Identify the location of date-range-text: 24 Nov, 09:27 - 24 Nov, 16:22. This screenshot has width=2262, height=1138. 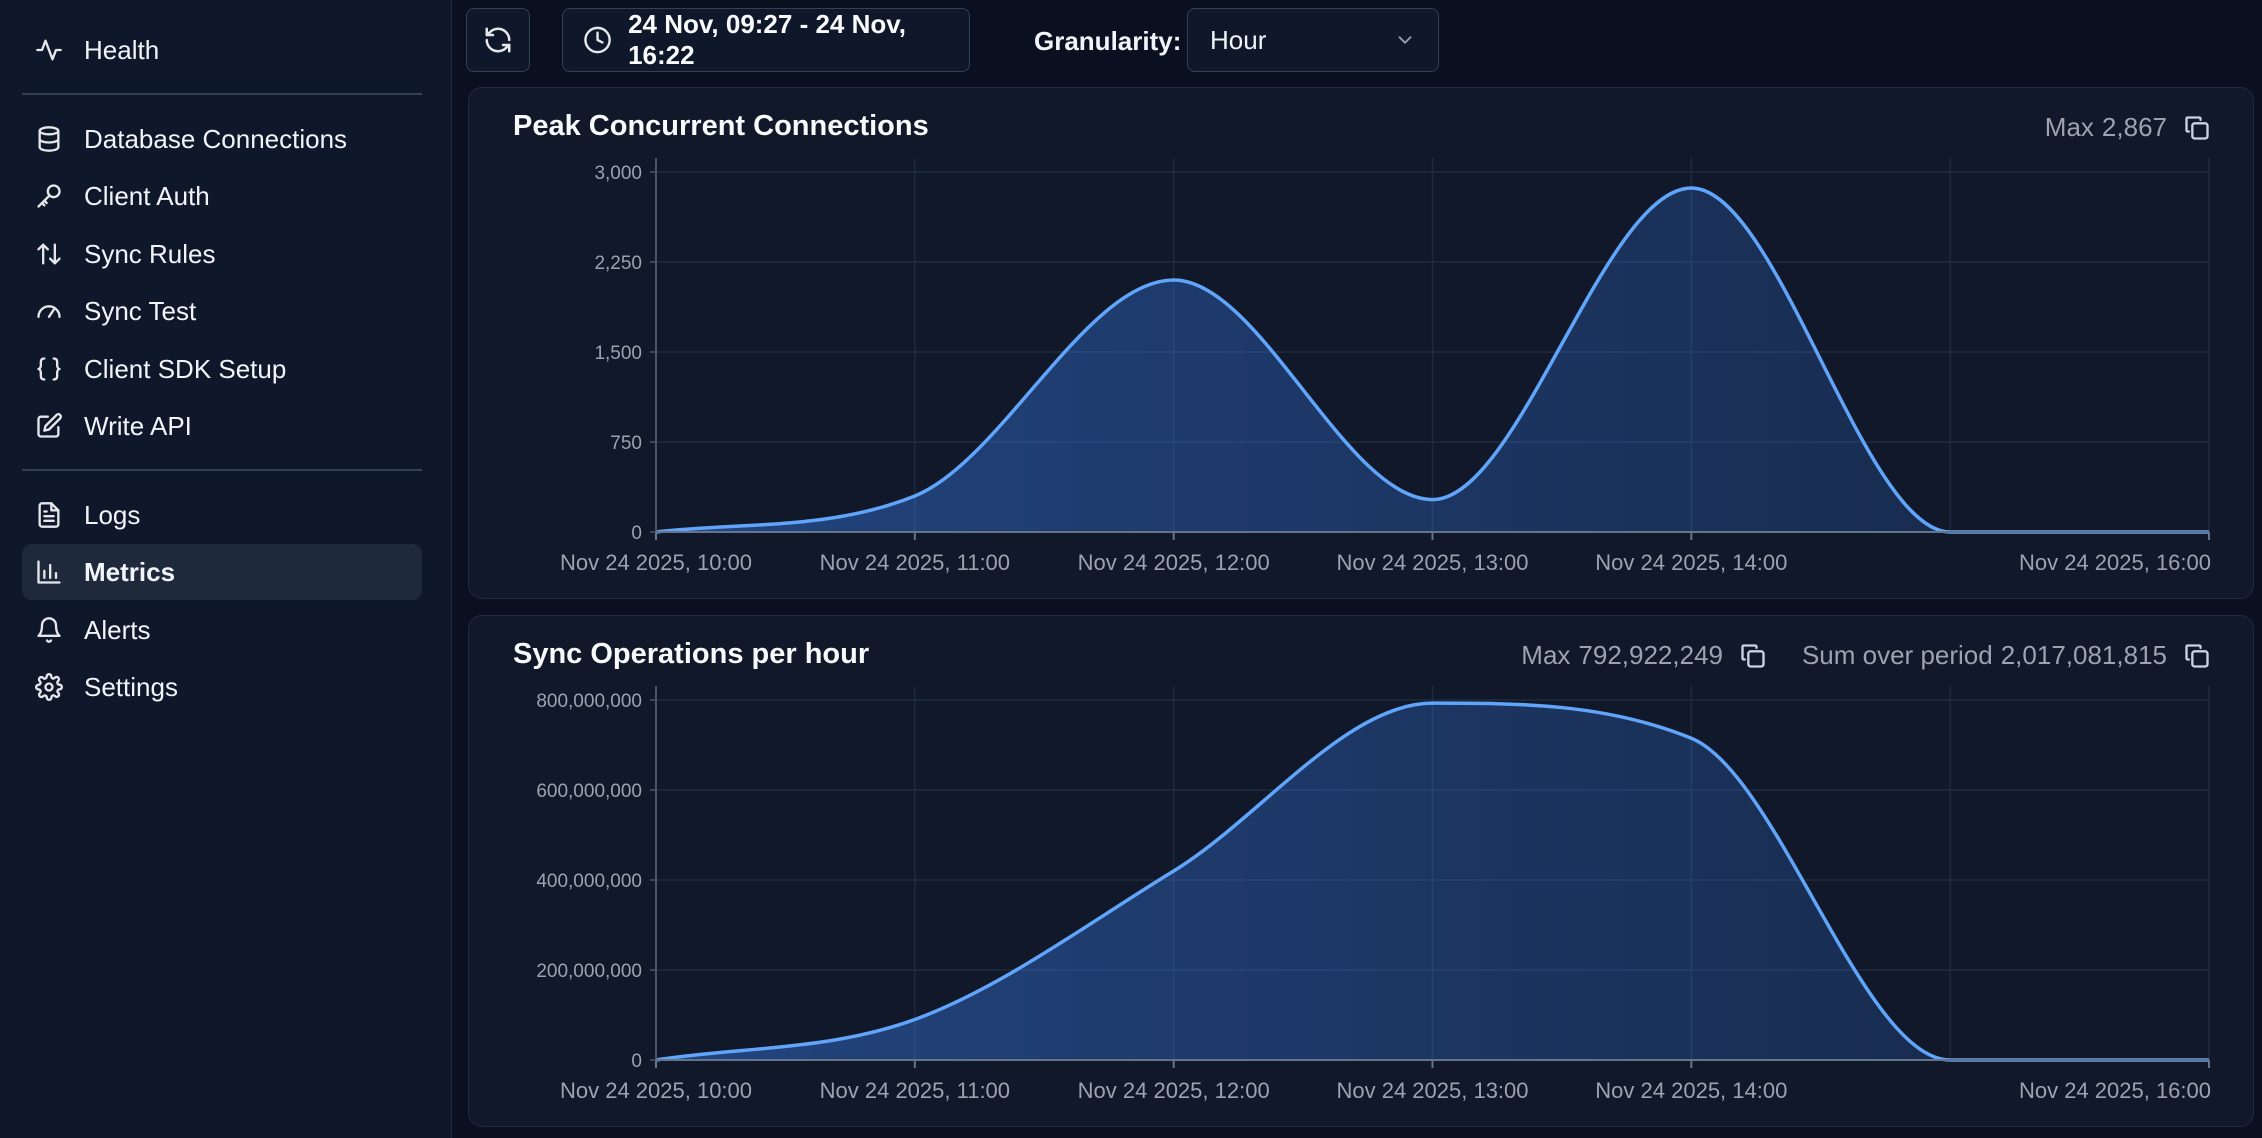
(767, 39).